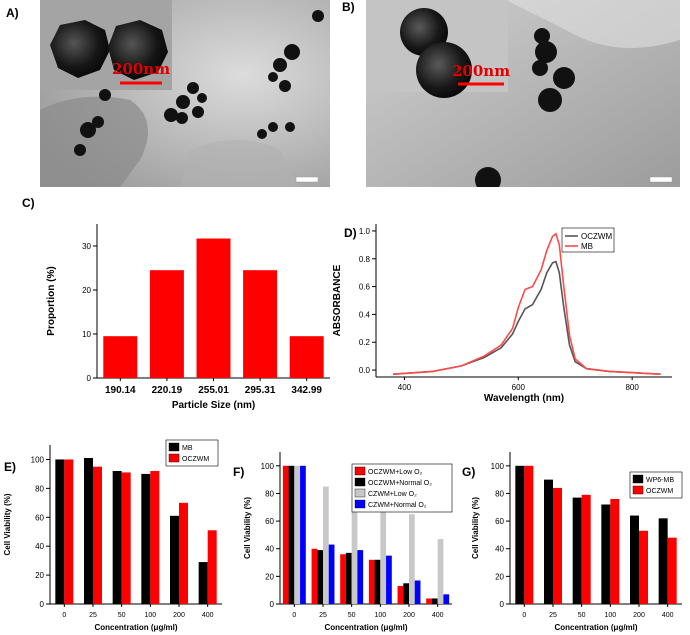  What do you see at coordinates (86, 334) in the screenshot?
I see `chart-c-ytick-label: 10` at bounding box center [86, 334].